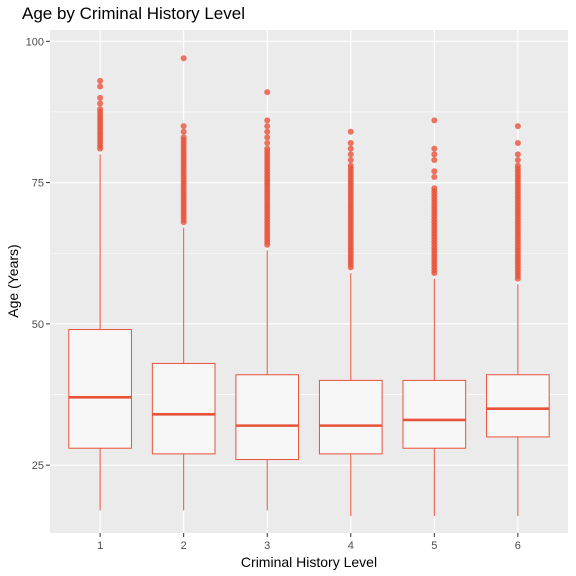 Image resolution: width=576 pixels, height=576 pixels. Describe the element at coordinates (38, 184) in the screenshot. I see `y-tick-label: 75` at that location.